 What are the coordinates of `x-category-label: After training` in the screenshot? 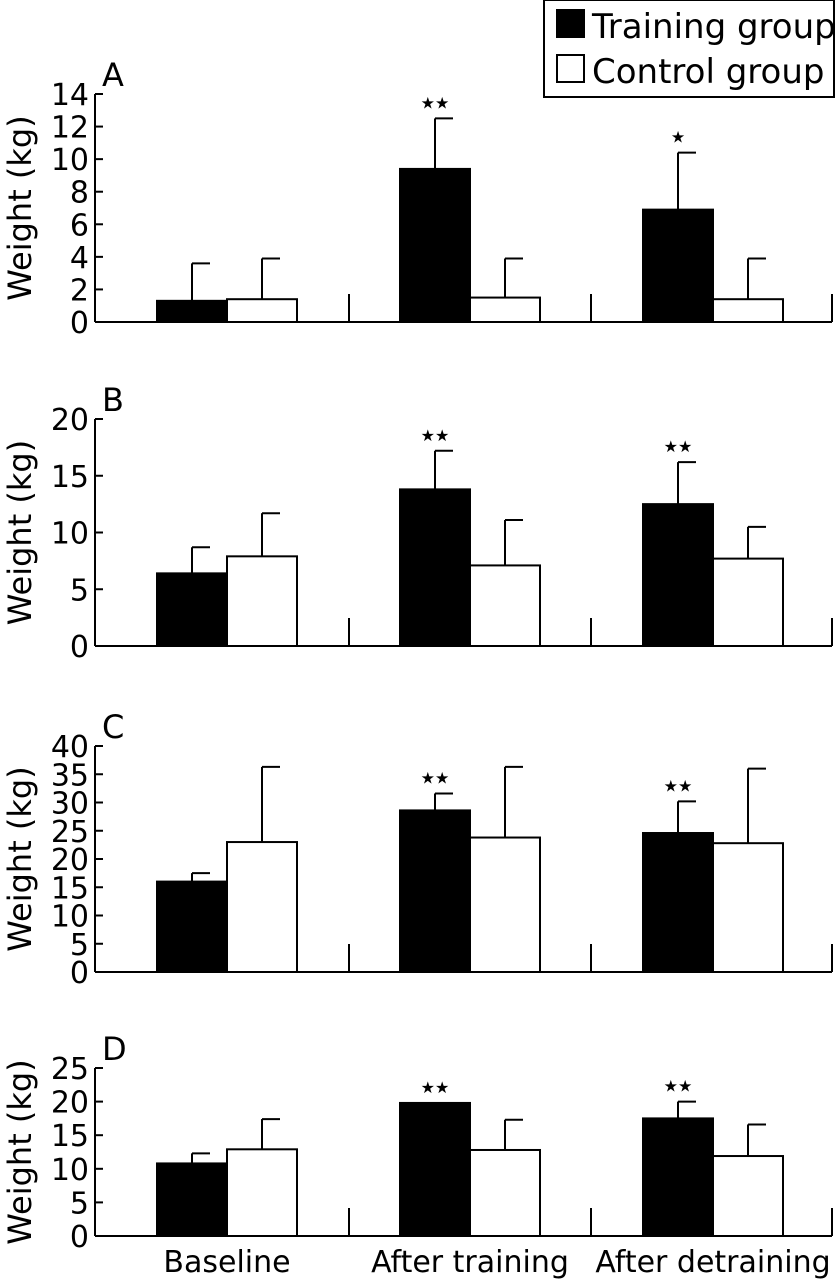 It's located at (470, 1262).